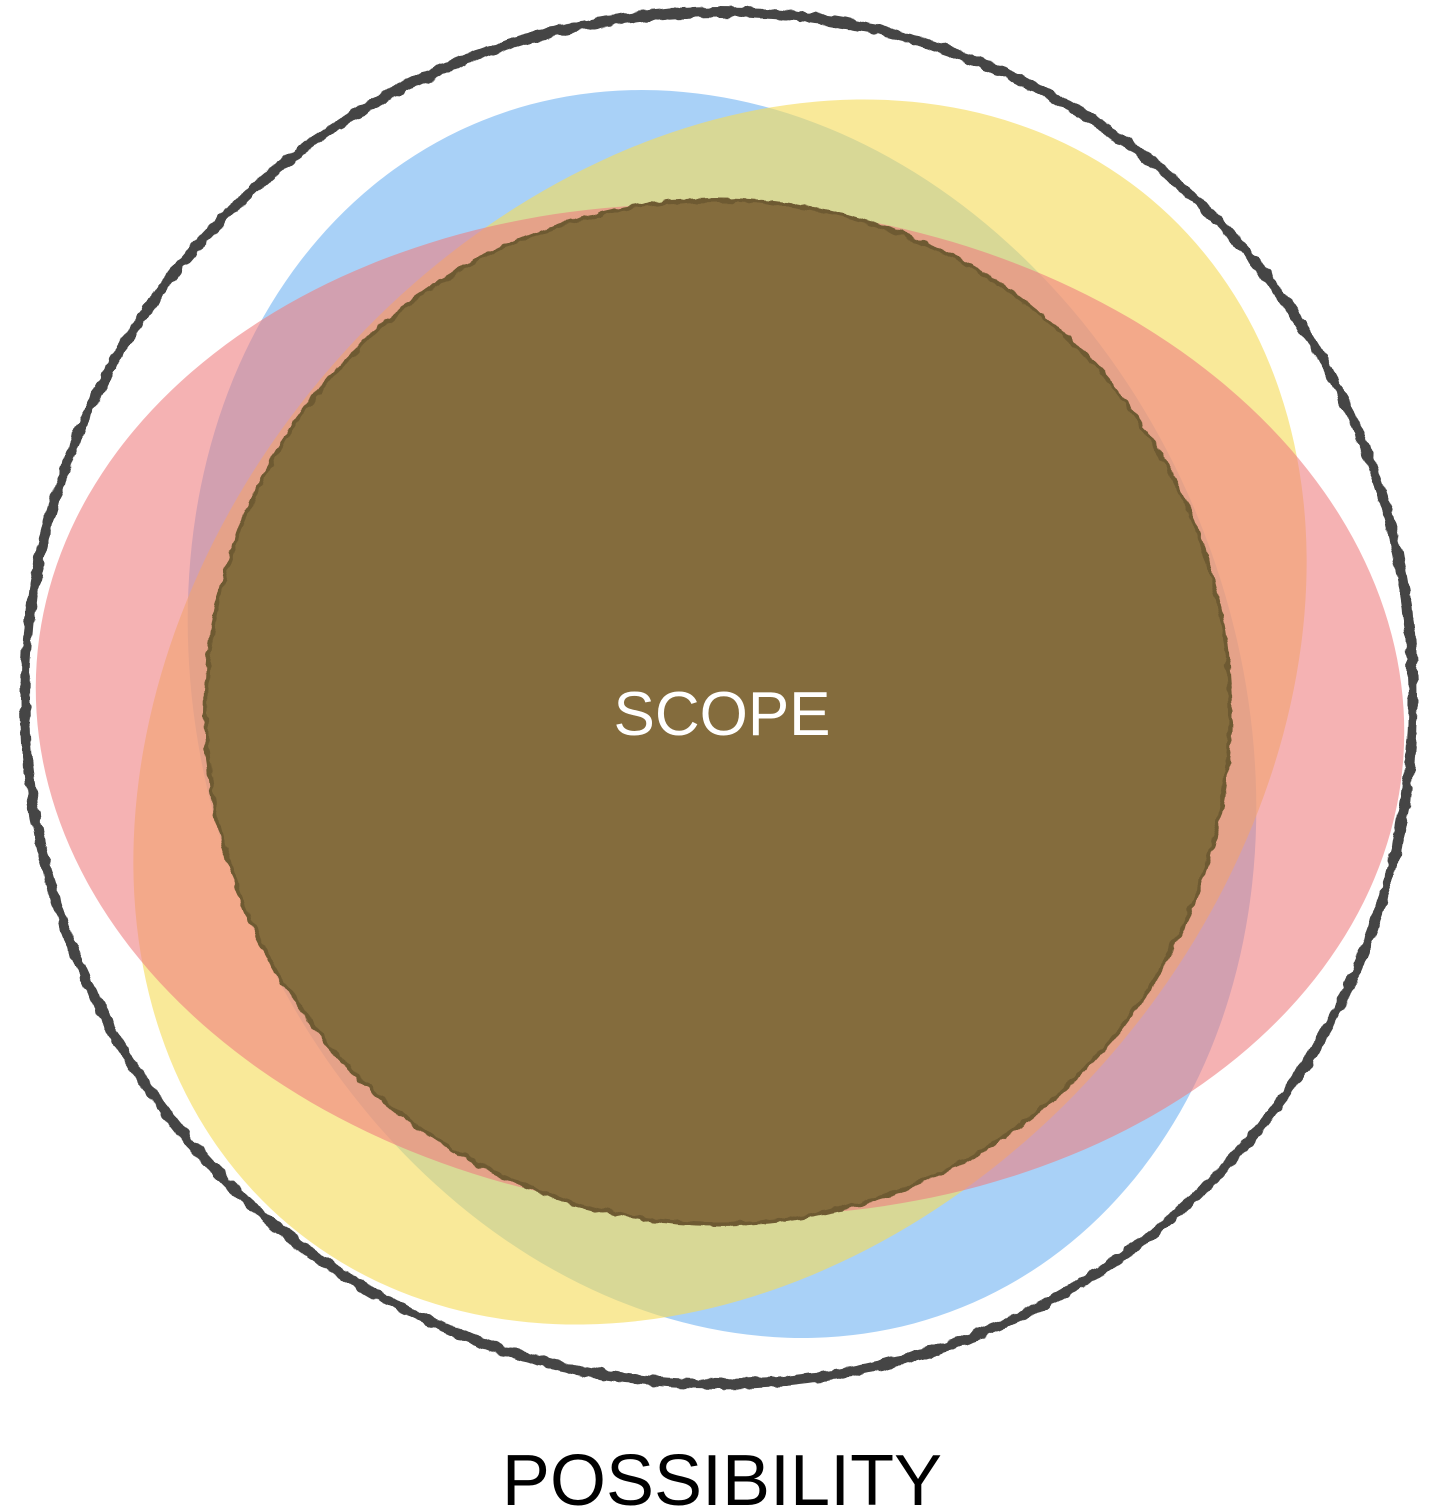 The height and width of the screenshot is (1510, 1431). I want to click on scope-label: SCOPE, so click(721, 714).